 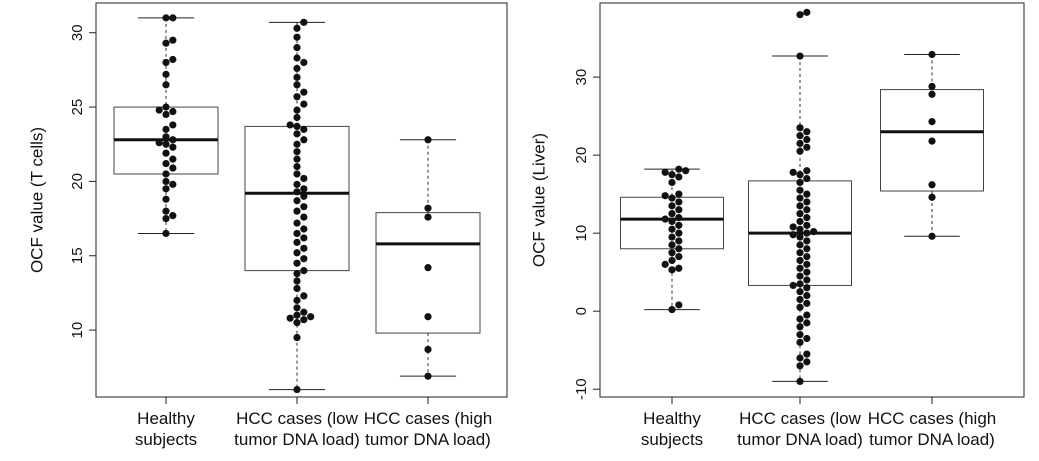 I want to click on x-category-label: HCC cases (low, so click(x=800, y=418).